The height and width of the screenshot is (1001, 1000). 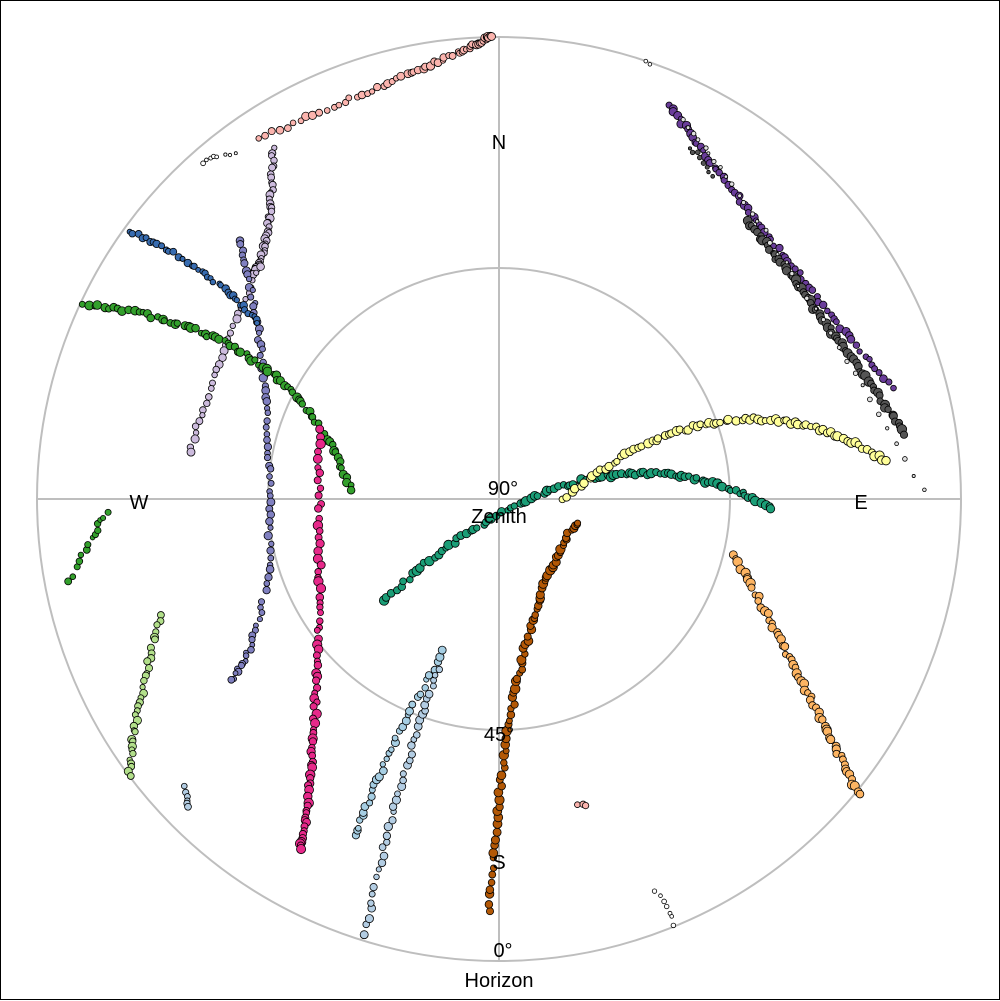 I want to click on west-label: W, so click(x=139, y=503).